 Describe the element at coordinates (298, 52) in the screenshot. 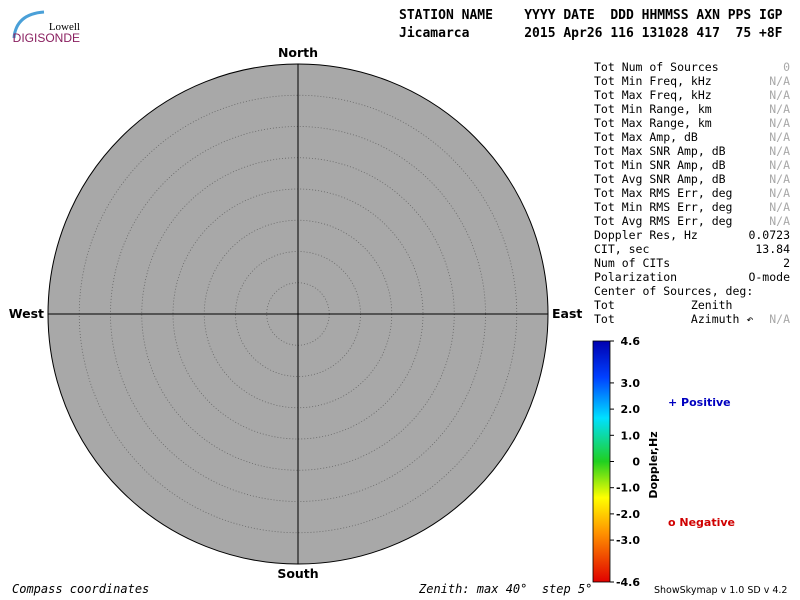

I see `north-label: North` at that location.